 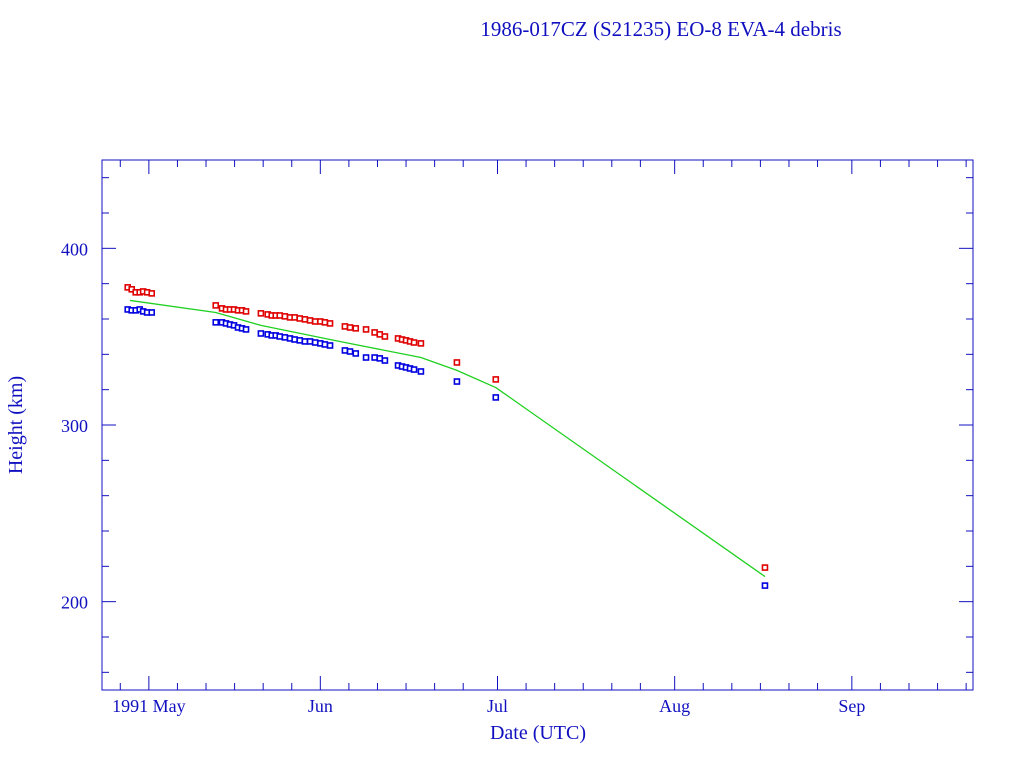 I want to click on x-tick-label: Jul, so click(x=497, y=706).